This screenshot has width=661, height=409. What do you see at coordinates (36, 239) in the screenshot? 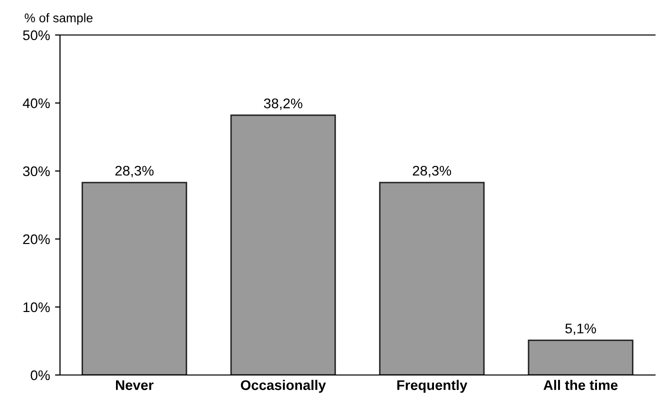
I see `y-tick-label: 20%` at bounding box center [36, 239].